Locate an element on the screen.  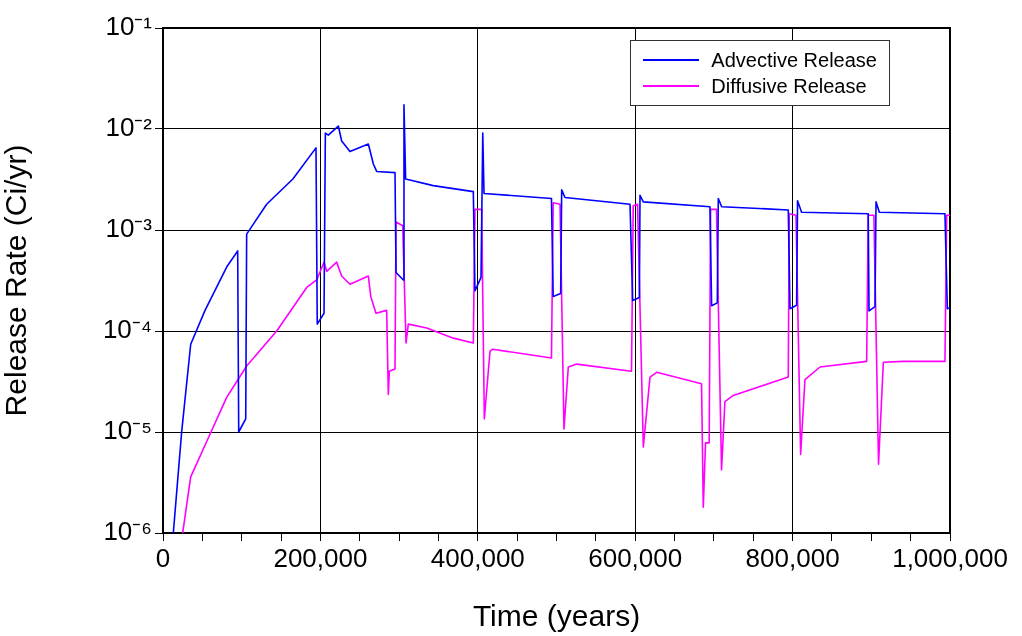
y-tick-label: 10⁻² is located at coordinates (129, 127).